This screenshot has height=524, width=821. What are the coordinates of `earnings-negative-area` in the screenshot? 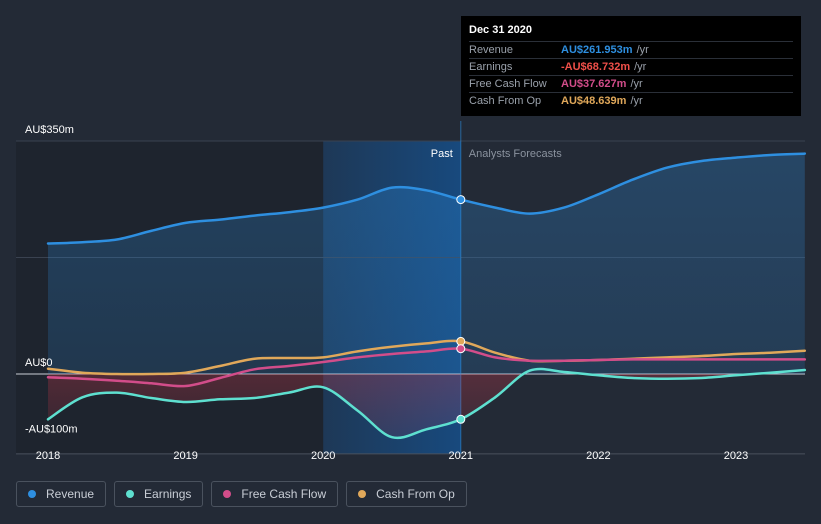 It's located at (426, 406).